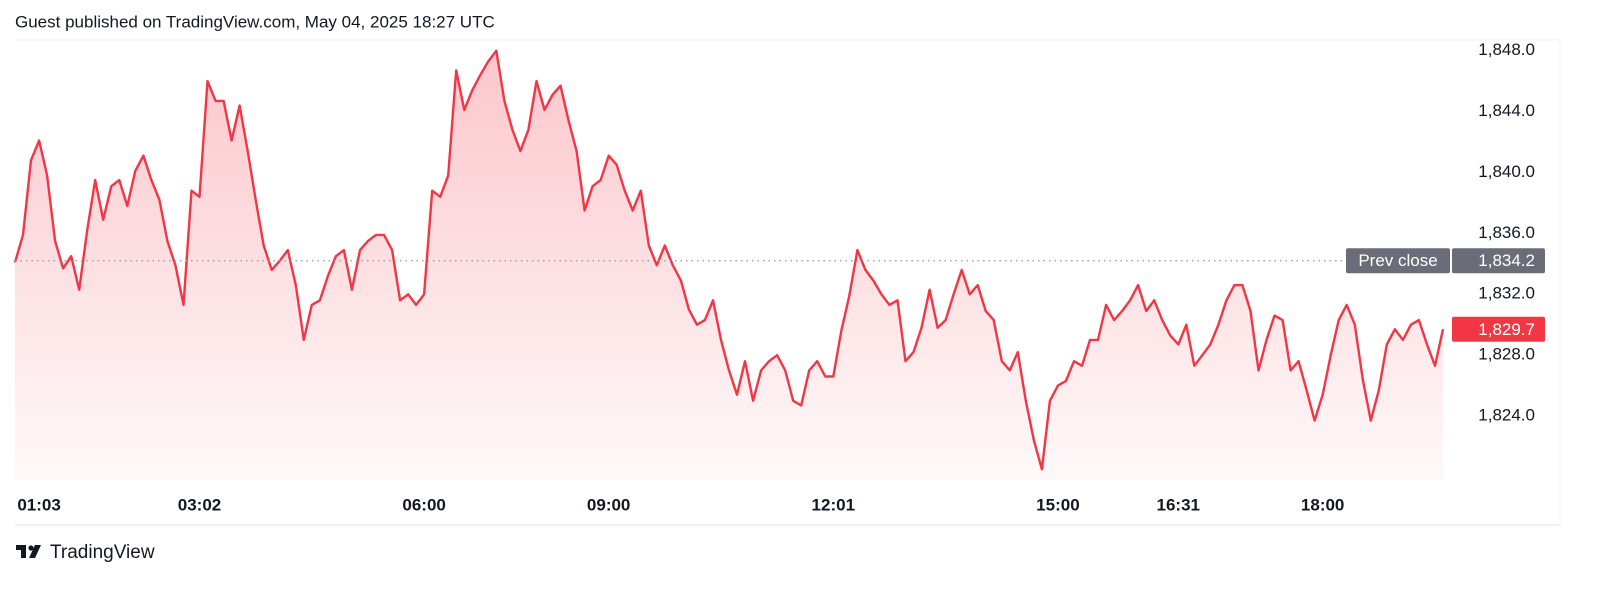 Image resolution: width=1600 pixels, height=591 pixels. Describe the element at coordinates (1506, 232) in the screenshot. I see `y-tick-label: 1,836.0` at that location.